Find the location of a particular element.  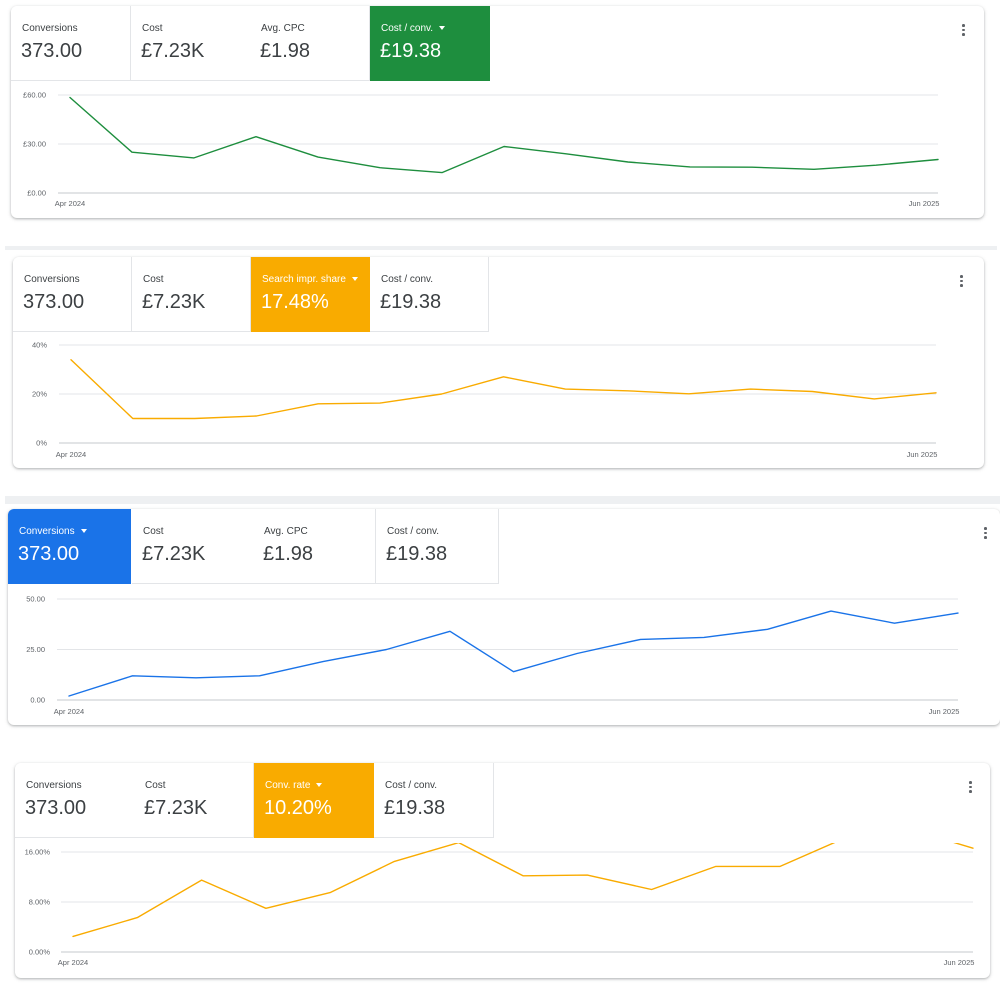

line-chart: £0.00 £30.00 £60.00 Apr 2024 Jun 2025 is located at coordinates (481, 150).